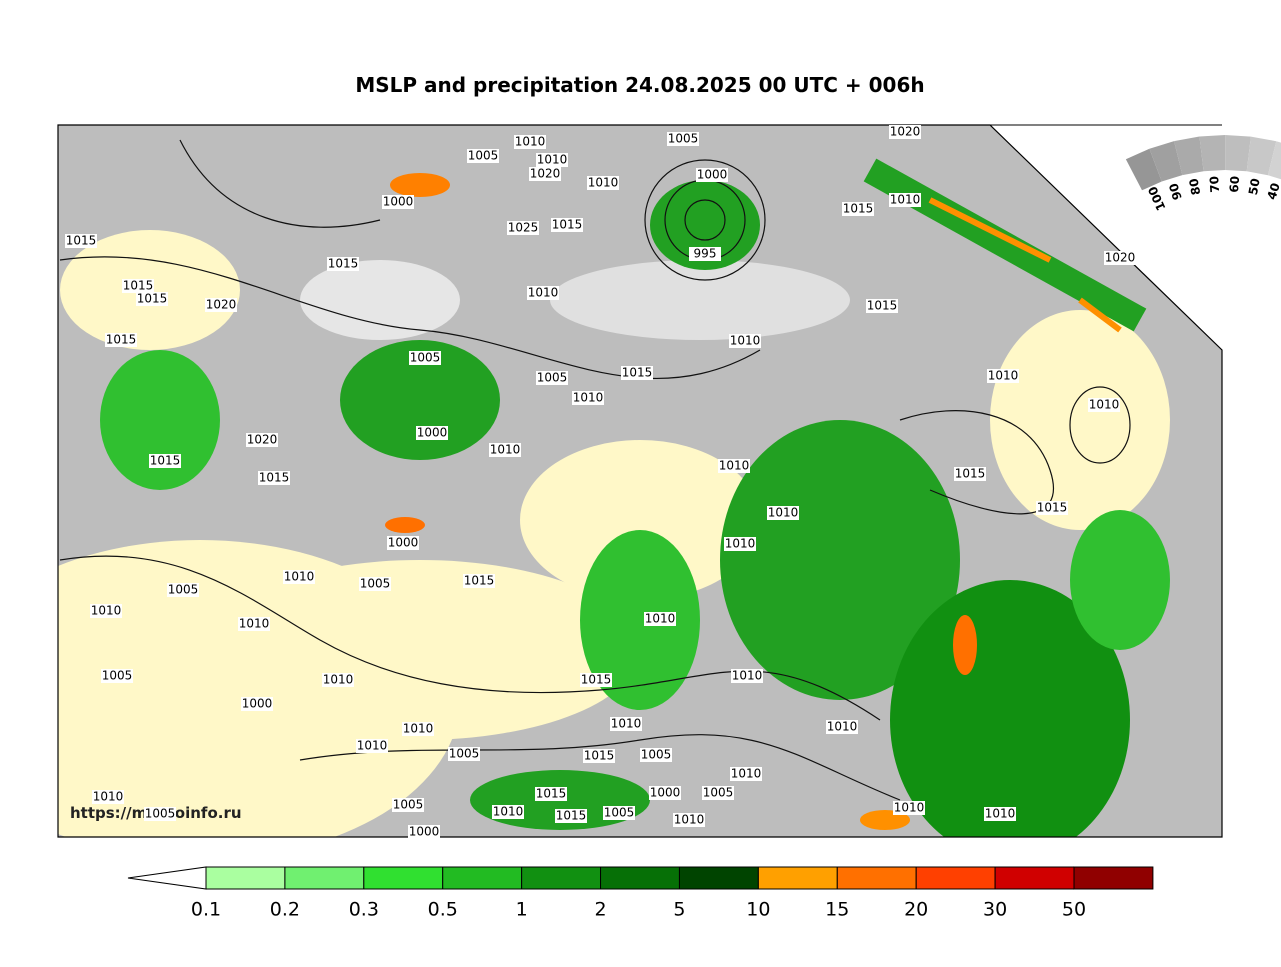 This screenshot has width=1281, height=967. What do you see at coordinates (679, 910) in the screenshot?
I see `colorbar-label: 5` at bounding box center [679, 910].